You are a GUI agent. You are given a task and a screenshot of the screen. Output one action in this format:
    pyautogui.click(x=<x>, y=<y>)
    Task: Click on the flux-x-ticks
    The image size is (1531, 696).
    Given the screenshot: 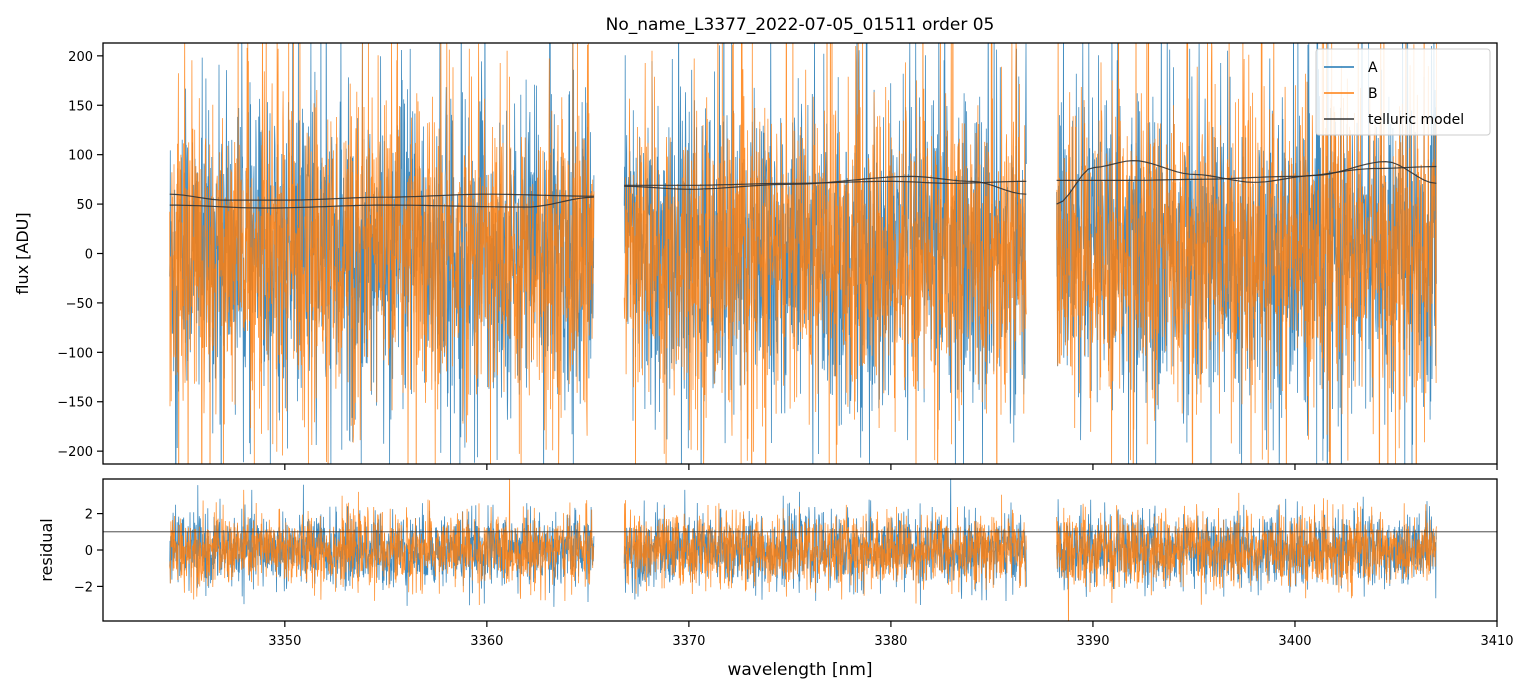 What is the action you would take?
    pyautogui.click(x=891, y=467)
    